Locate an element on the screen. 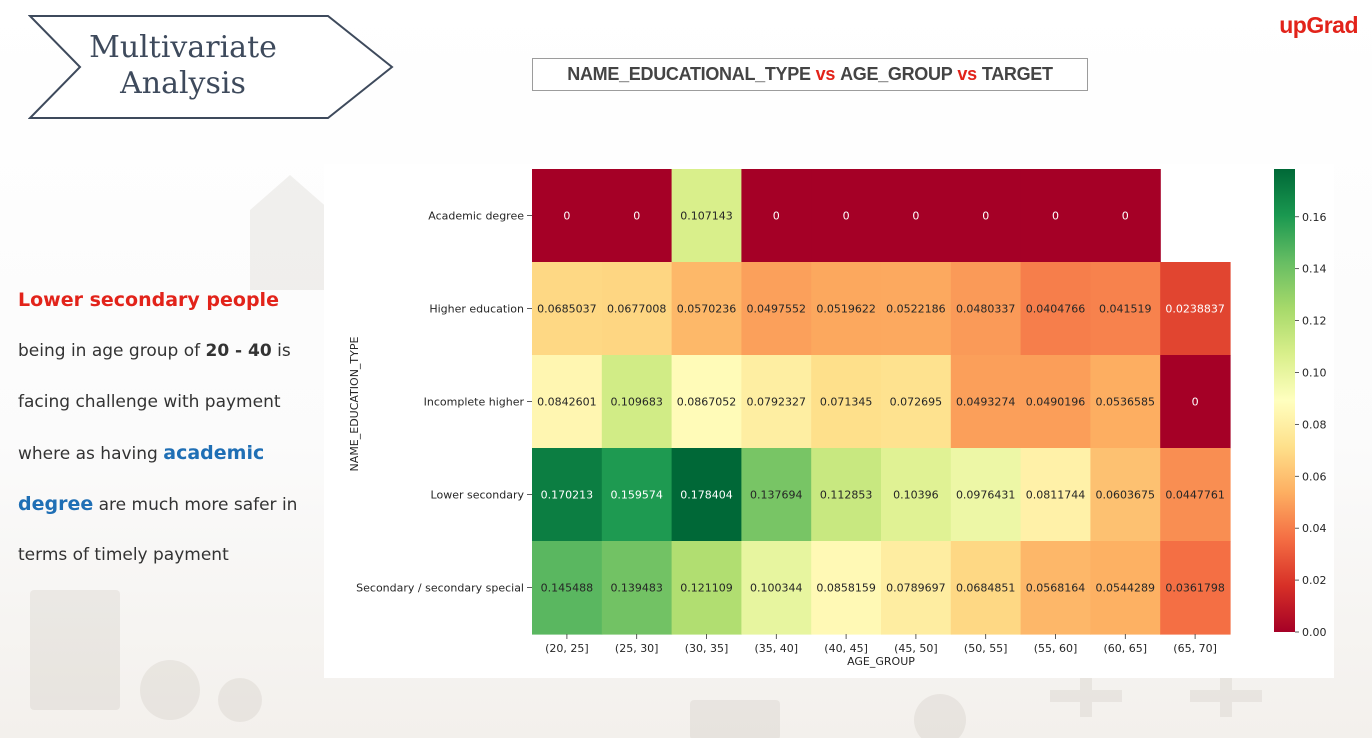  heatmap-cell-label: 0.0842601 is located at coordinates (567, 402).